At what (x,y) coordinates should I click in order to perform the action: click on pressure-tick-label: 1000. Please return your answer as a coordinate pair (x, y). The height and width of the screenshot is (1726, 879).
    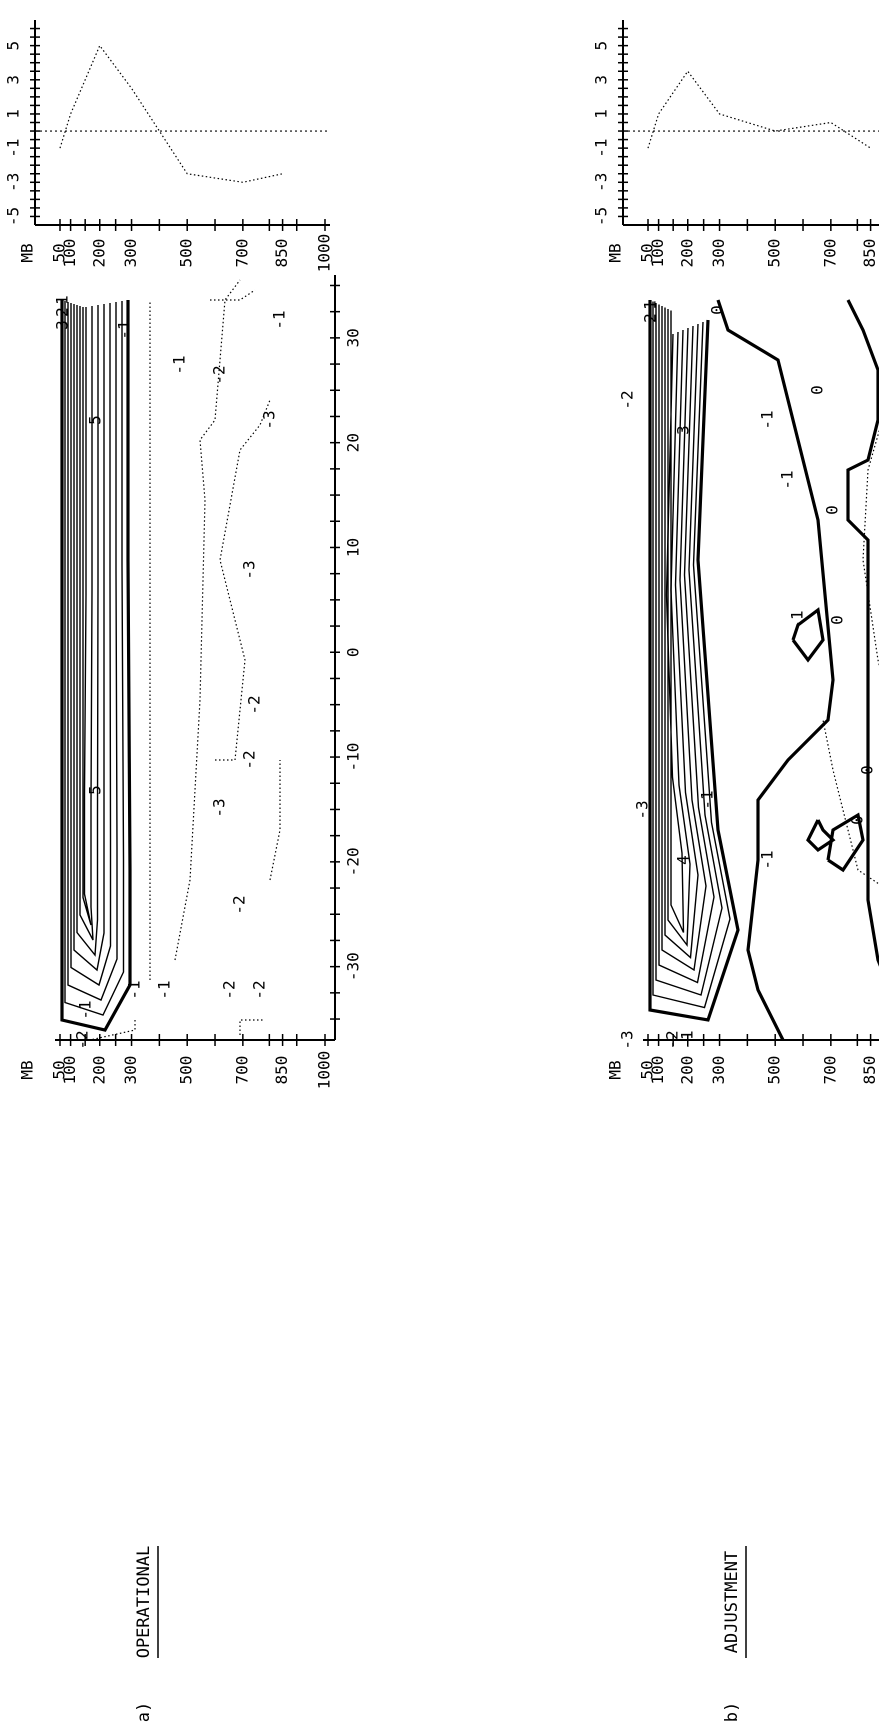
    Looking at the image, I should click on (324, 1070).